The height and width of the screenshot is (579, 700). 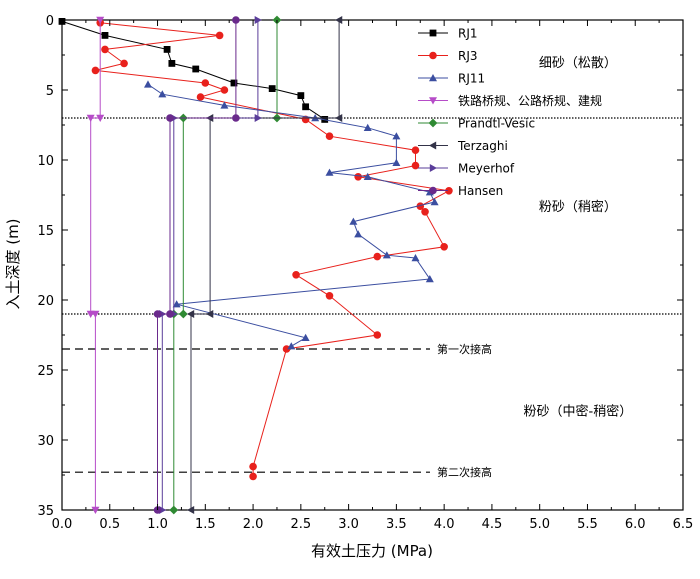 I want to click on x-tick-label: 6.0, so click(x=635, y=524).